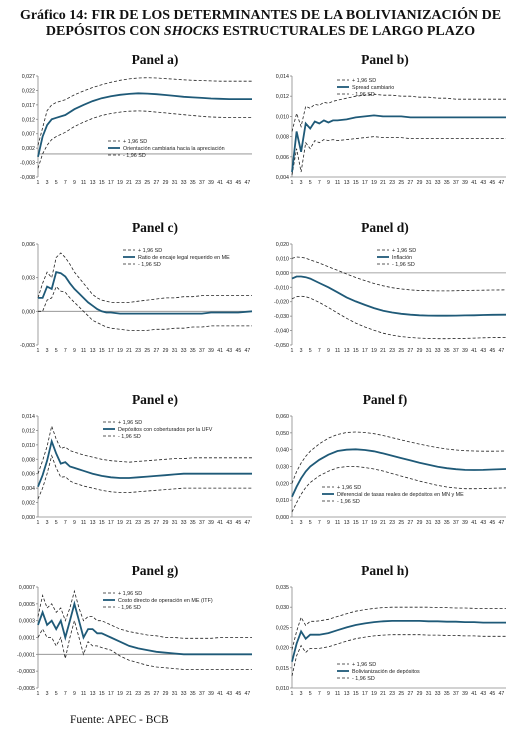 This screenshot has width=521, height=740. I want to click on y-tick-label: -0,030, so click(281, 317).